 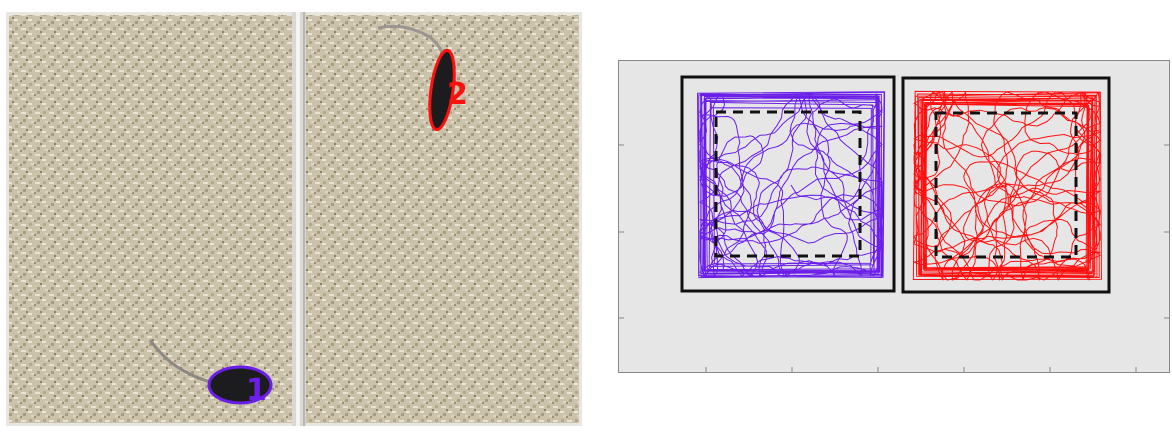 What do you see at coordinates (410, 38) in the screenshot?
I see `mouse-2-tail` at bounding box center [410, 38].